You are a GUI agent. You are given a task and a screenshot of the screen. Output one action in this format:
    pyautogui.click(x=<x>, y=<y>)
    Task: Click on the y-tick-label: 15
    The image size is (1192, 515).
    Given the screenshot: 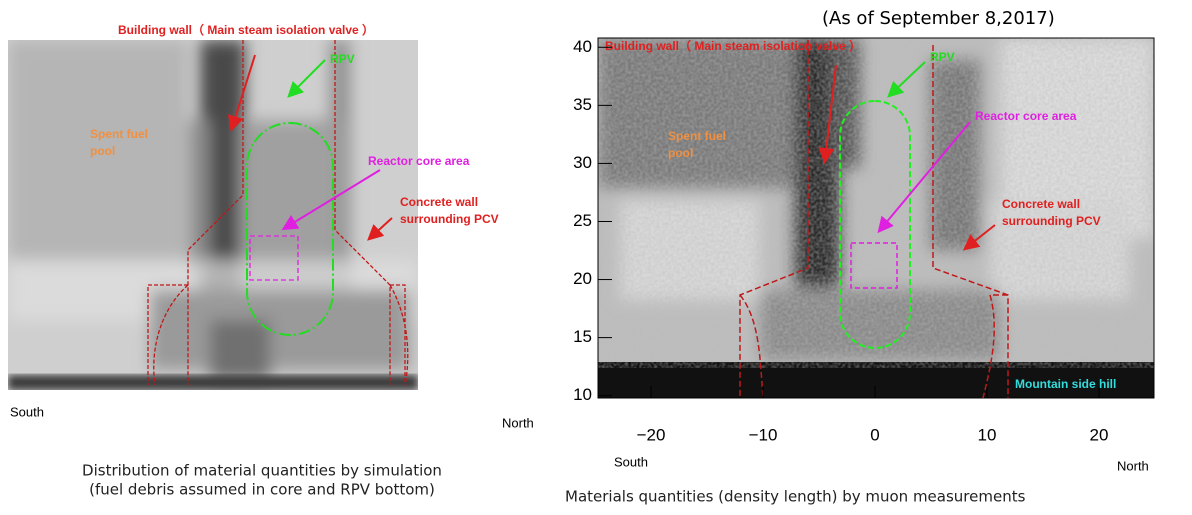 What is the action you would take?
    pyautogui.click(x=582, y=336)
    